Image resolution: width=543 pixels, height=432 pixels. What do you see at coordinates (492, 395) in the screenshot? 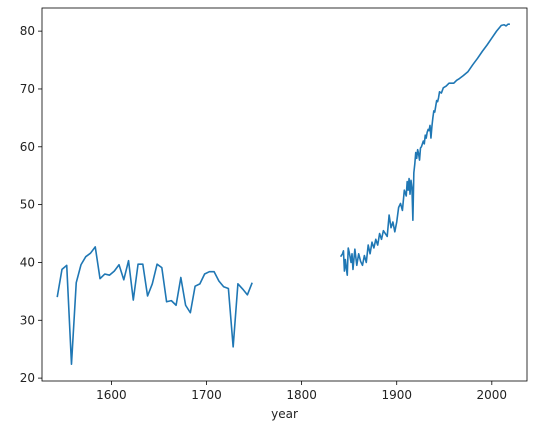
I see `x-tick-label: 2000` at bounding box center [492, 395].